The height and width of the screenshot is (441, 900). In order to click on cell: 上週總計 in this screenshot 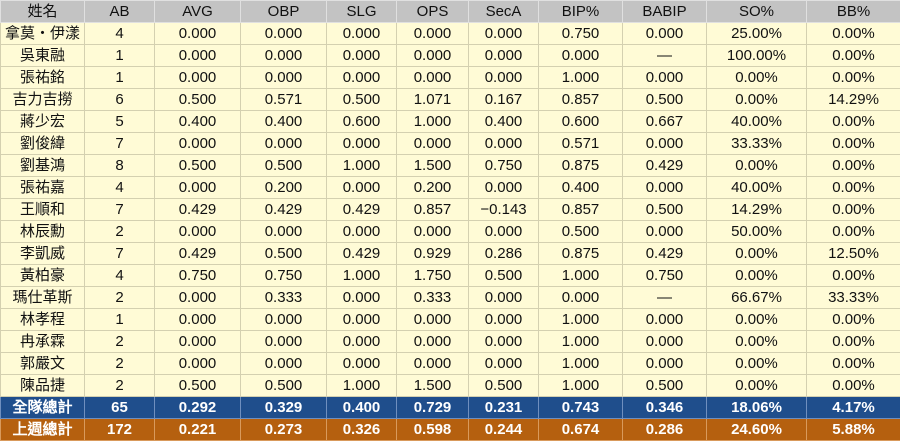, I will do `click(43, 430)`.